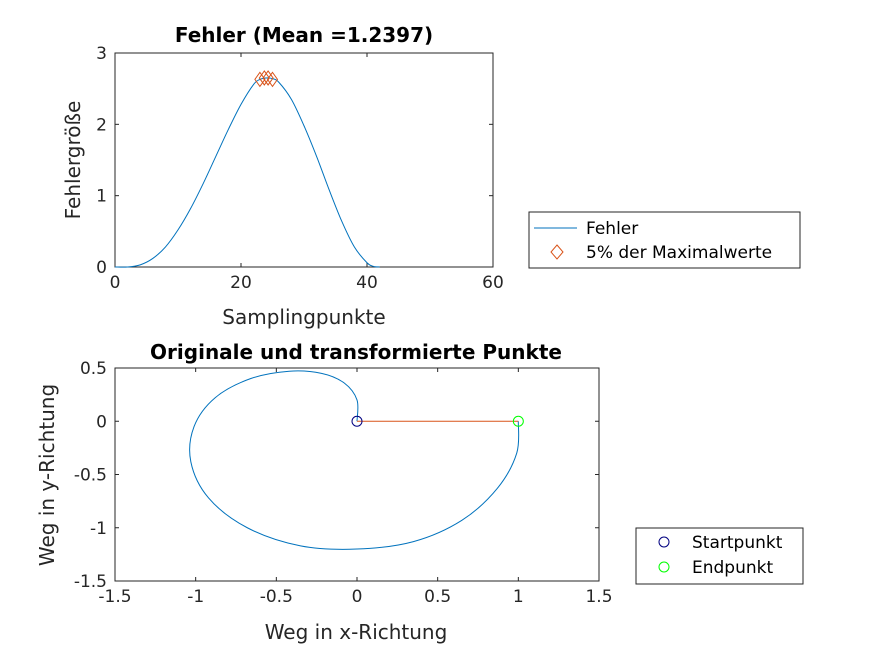  Describe the element at coordinates (304, 35) in the screenshot. I see `error-chart-title: Fehler (Mean =1.2397)` at that location.